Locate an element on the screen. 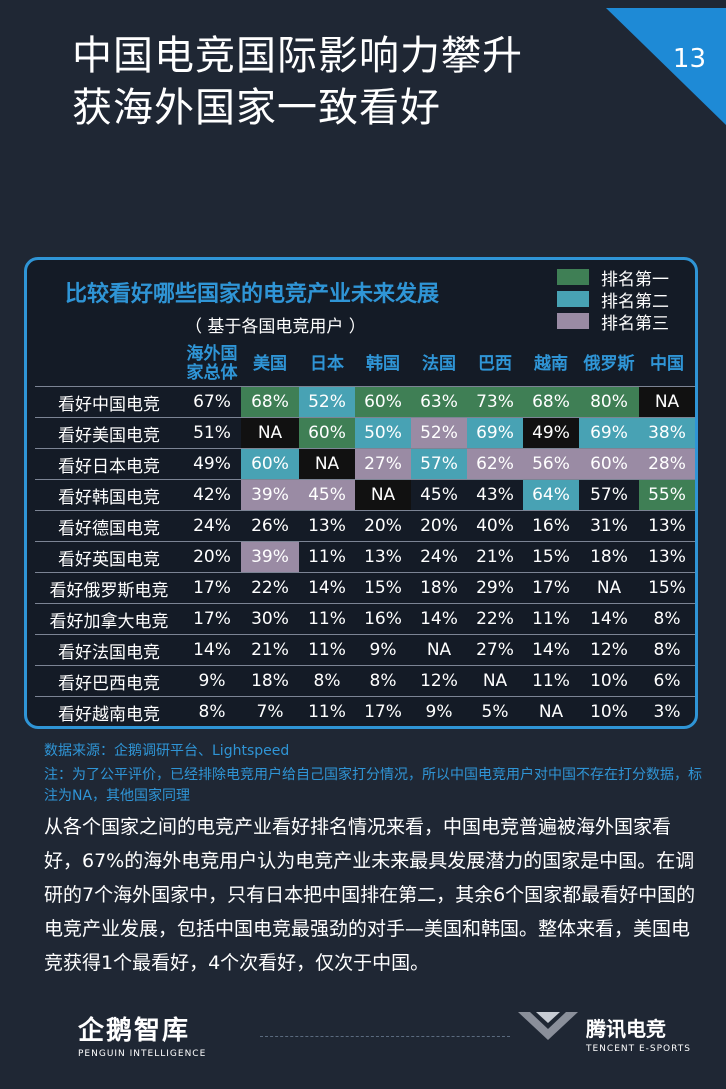  table-cell: 56% is located at coordinates (551, 464).